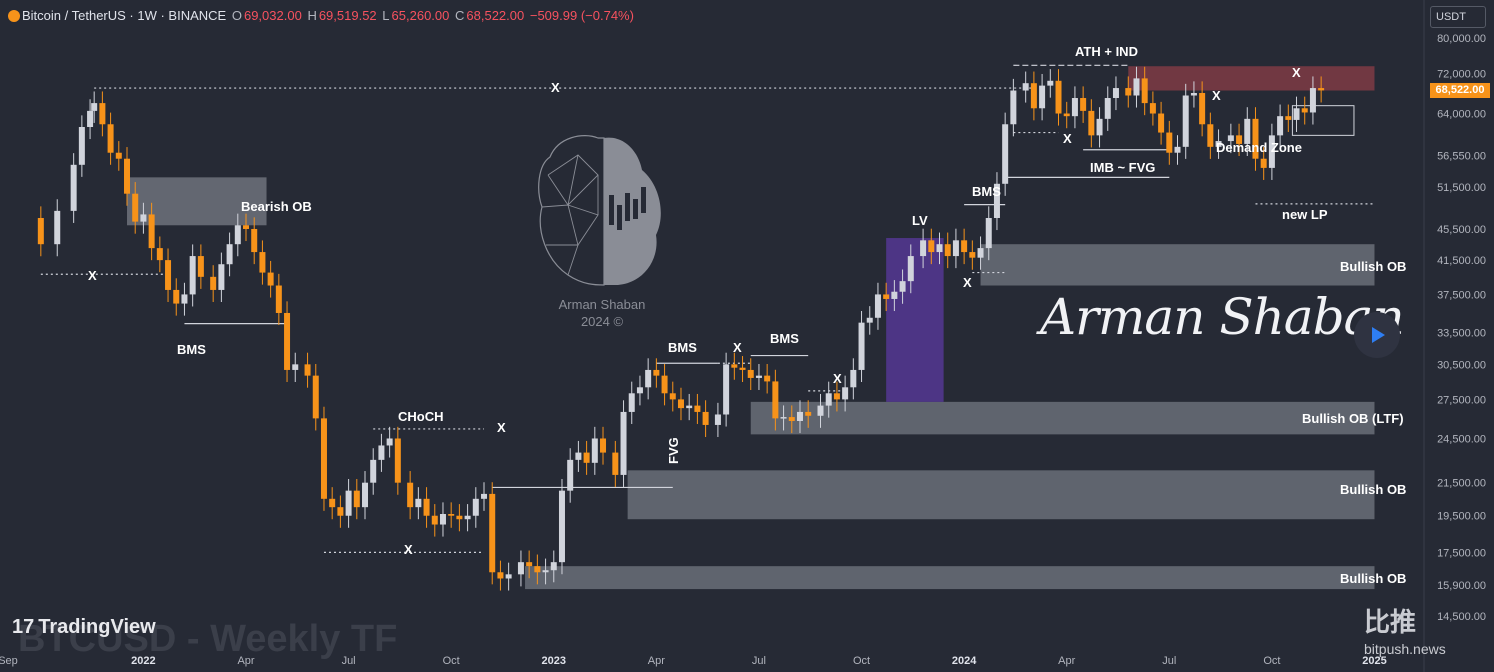 The image size is (1494, 672). Describe the element at coordinates (1461, 188) in the screenshot. I see `y-tick-label: 51,500.00` at that location.